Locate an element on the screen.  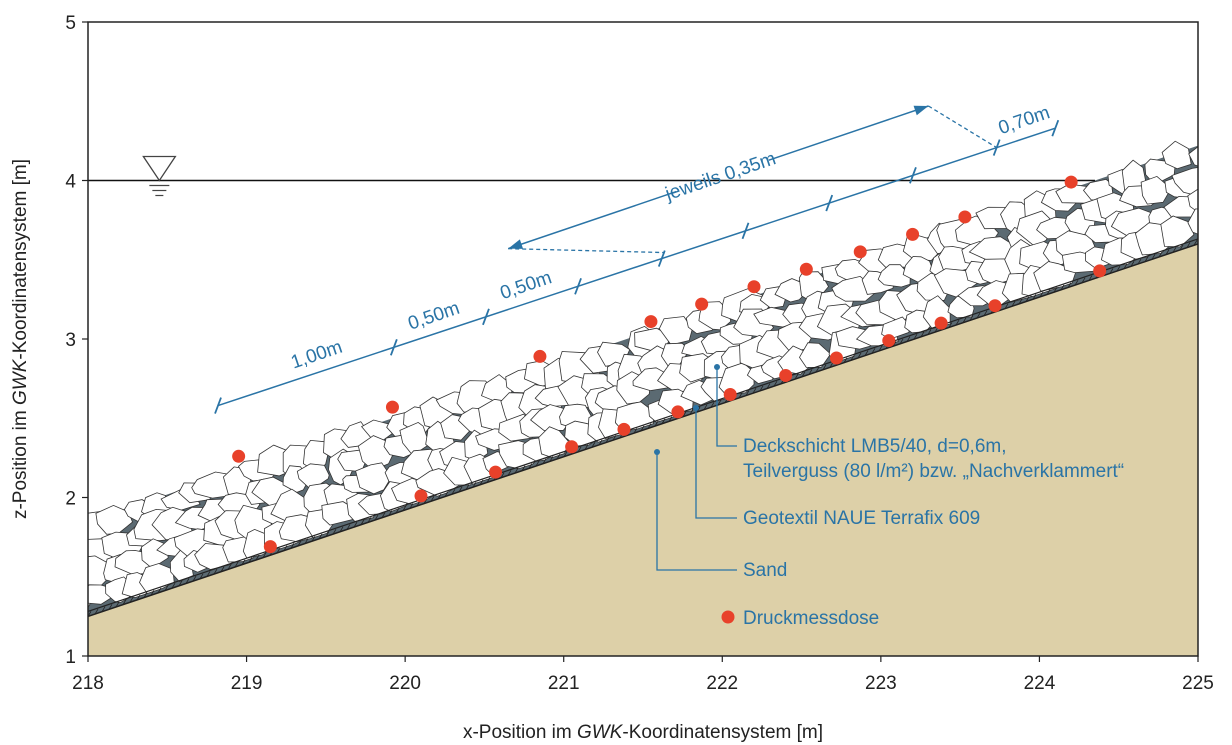
x-axis: 218 219 220 221 222 223 224 225 is located at coordinates (643, 675).